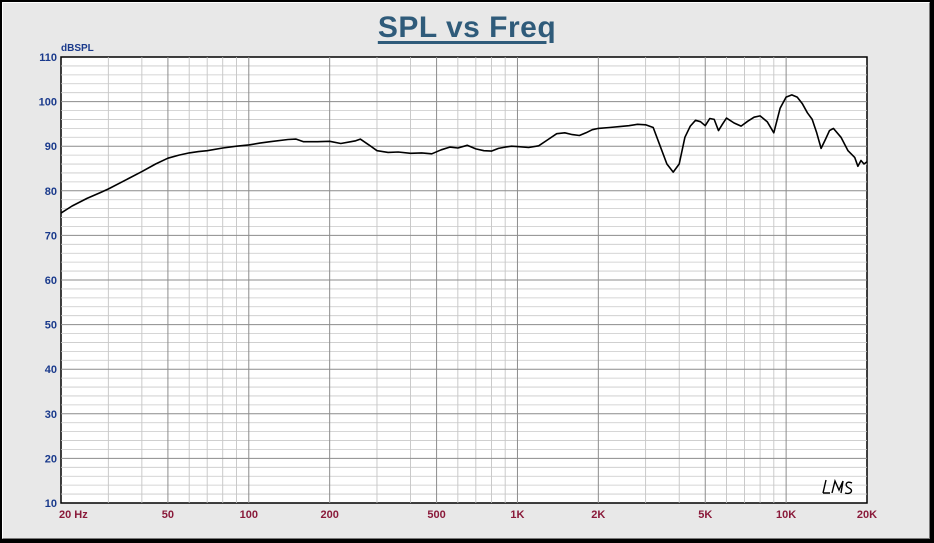  I want to click on x-tick-label: 2K, so click(598, 515).